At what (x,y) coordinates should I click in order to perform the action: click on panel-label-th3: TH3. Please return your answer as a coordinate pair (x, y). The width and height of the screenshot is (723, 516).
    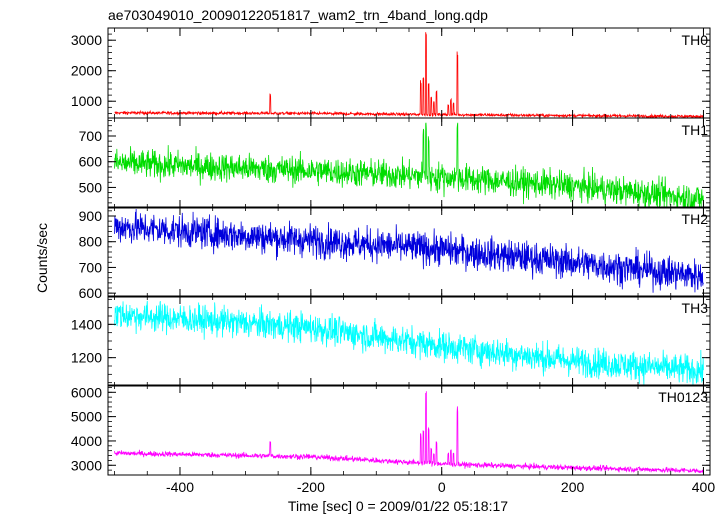
    Looking at the image, I should click on (695, 308).